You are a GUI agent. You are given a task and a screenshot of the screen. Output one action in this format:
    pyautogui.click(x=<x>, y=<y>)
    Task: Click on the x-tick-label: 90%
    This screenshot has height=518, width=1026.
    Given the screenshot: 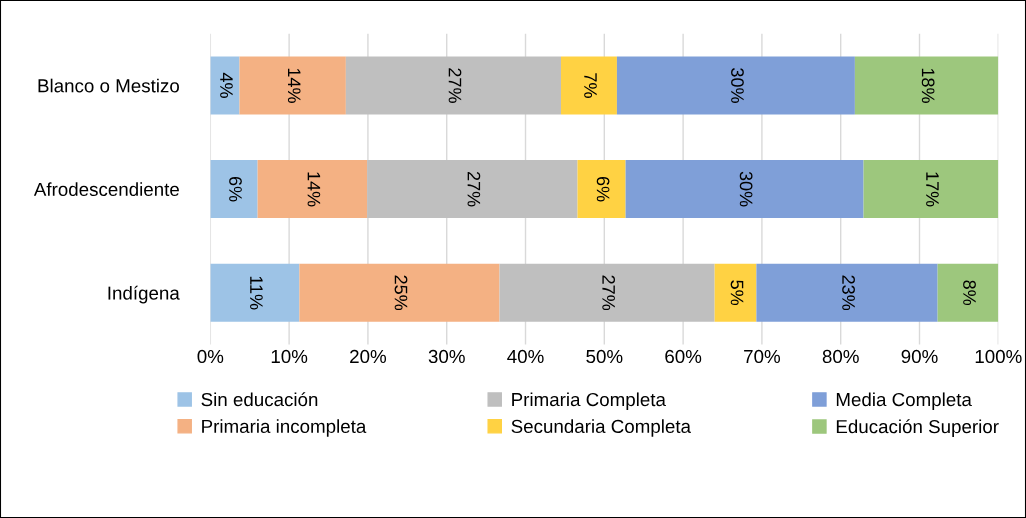 What is the action you would take?
    pyautogui.click(x=919, y=356)
    